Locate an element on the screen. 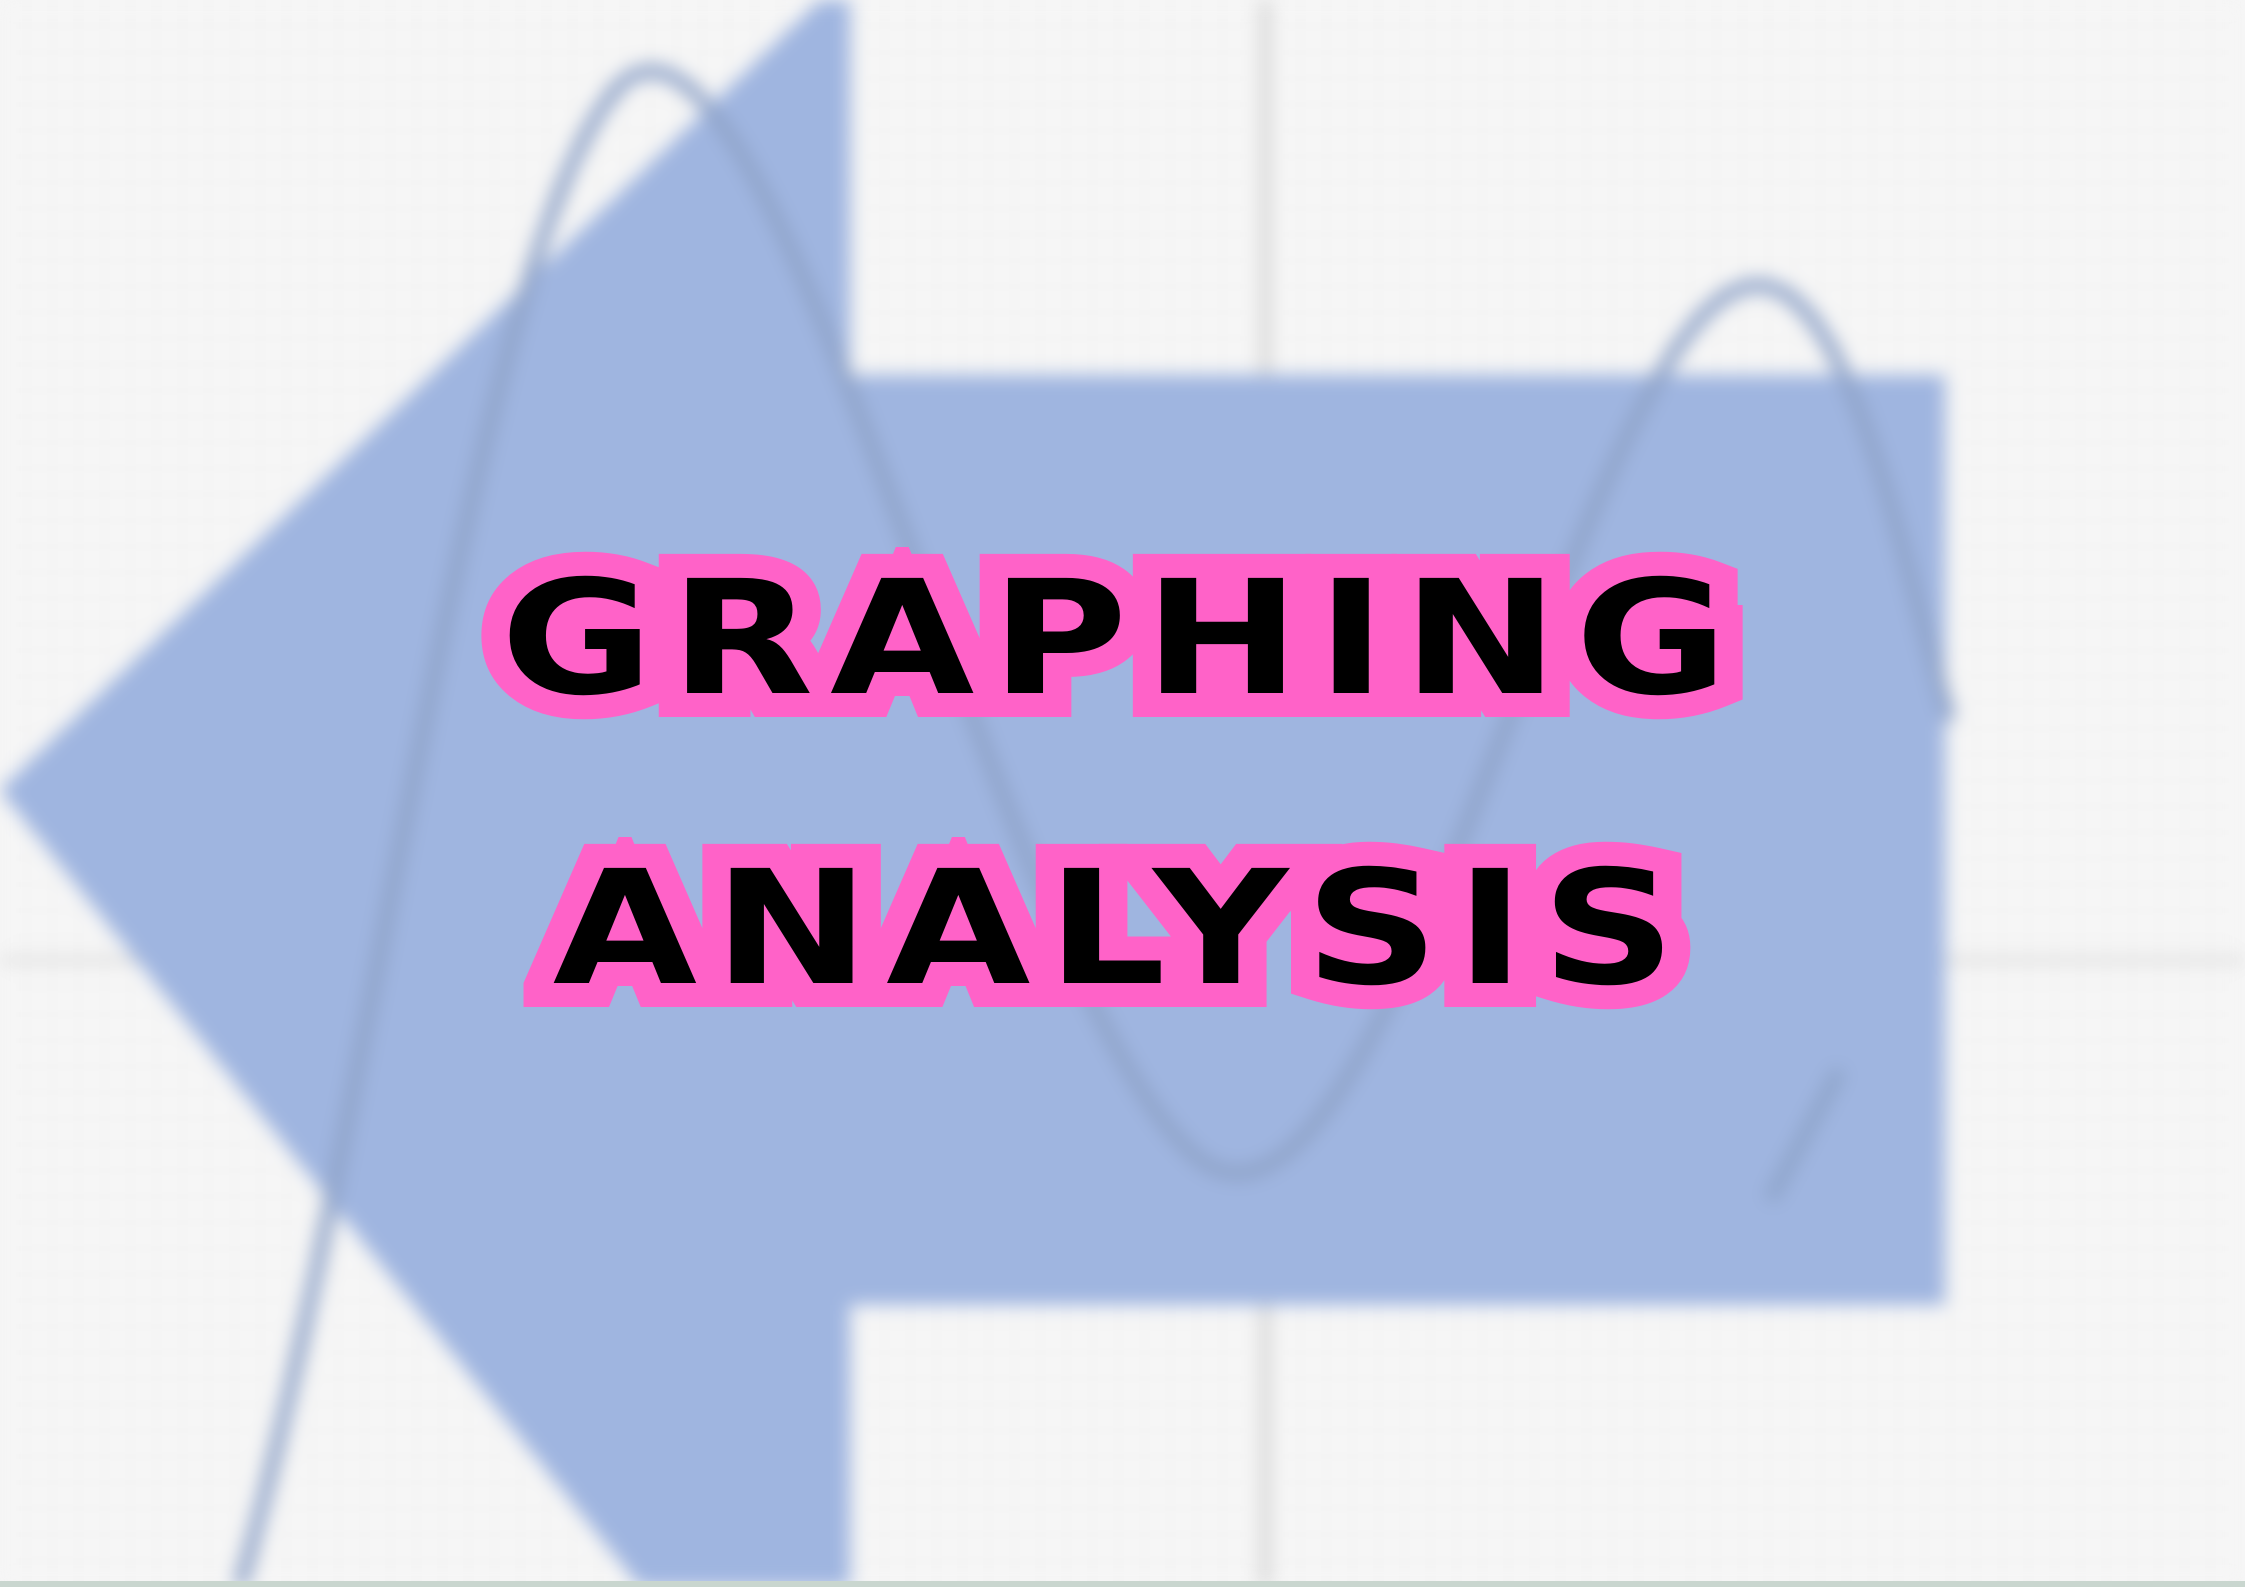 The image size is (2245, 1587). title-line-1: GRAPHING is located at coordinates (1114, 639).